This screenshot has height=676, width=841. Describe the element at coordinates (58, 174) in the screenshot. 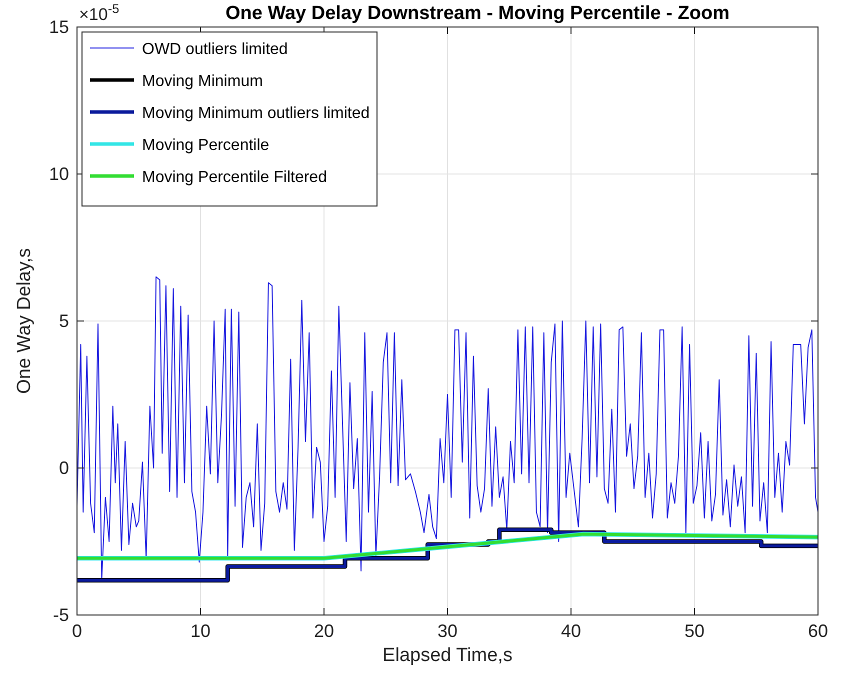

I see `y-tick-label: 10` at that location.